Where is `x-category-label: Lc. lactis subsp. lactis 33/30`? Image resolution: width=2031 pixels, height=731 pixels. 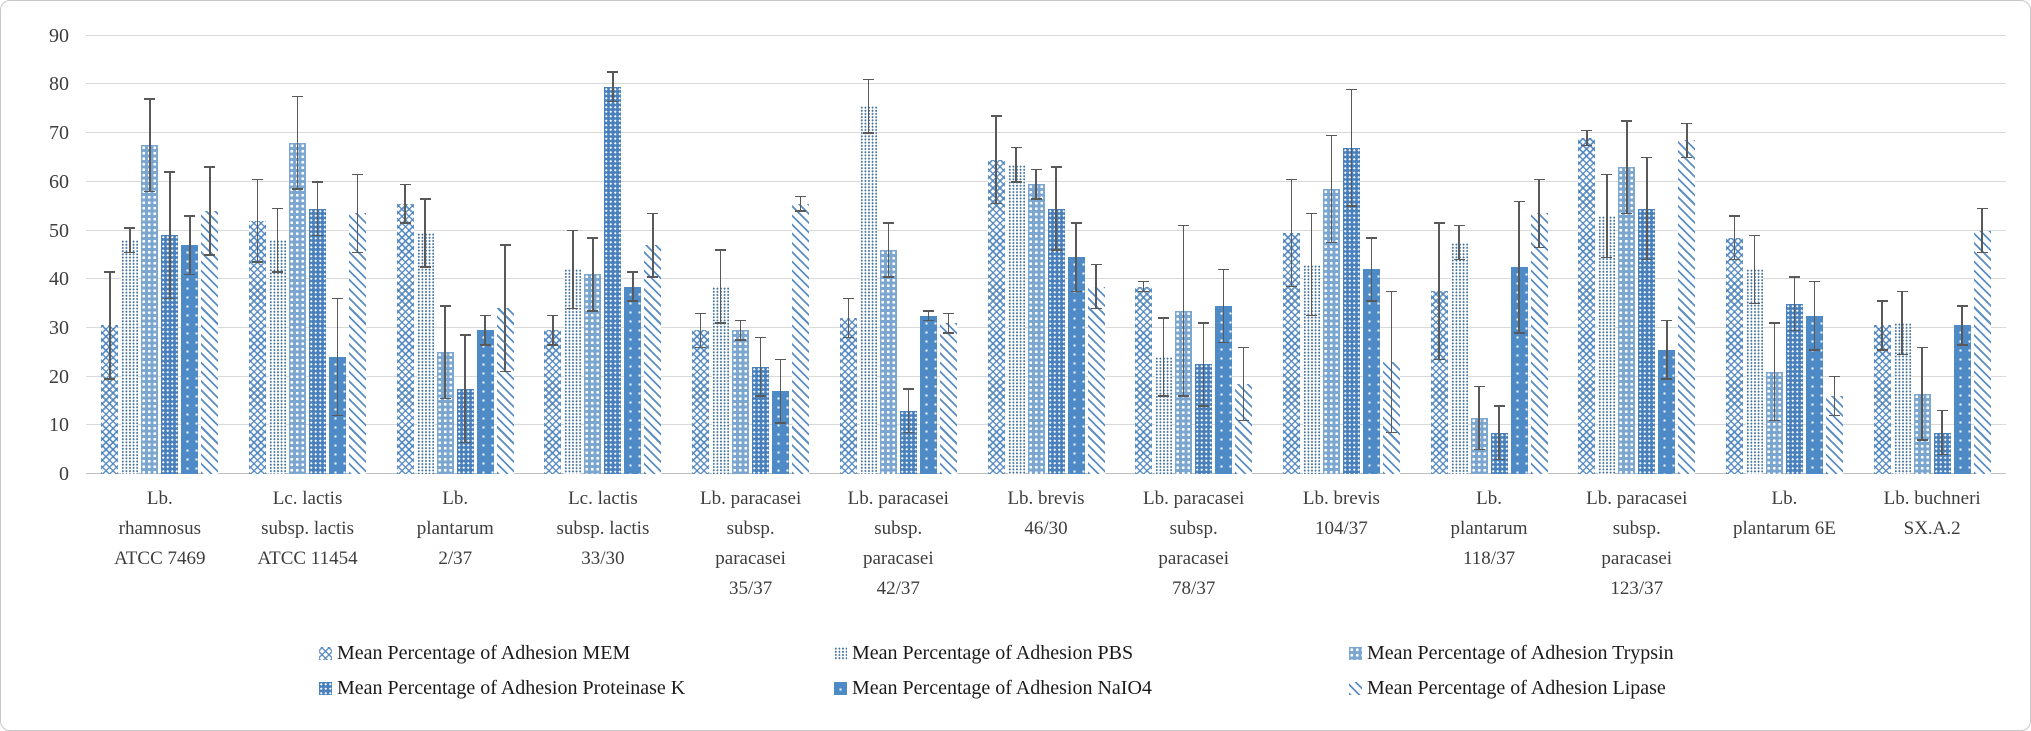
x-category-label: Lc. lactis subsp. lactis 33/30 is located at coordinates (603, 528).